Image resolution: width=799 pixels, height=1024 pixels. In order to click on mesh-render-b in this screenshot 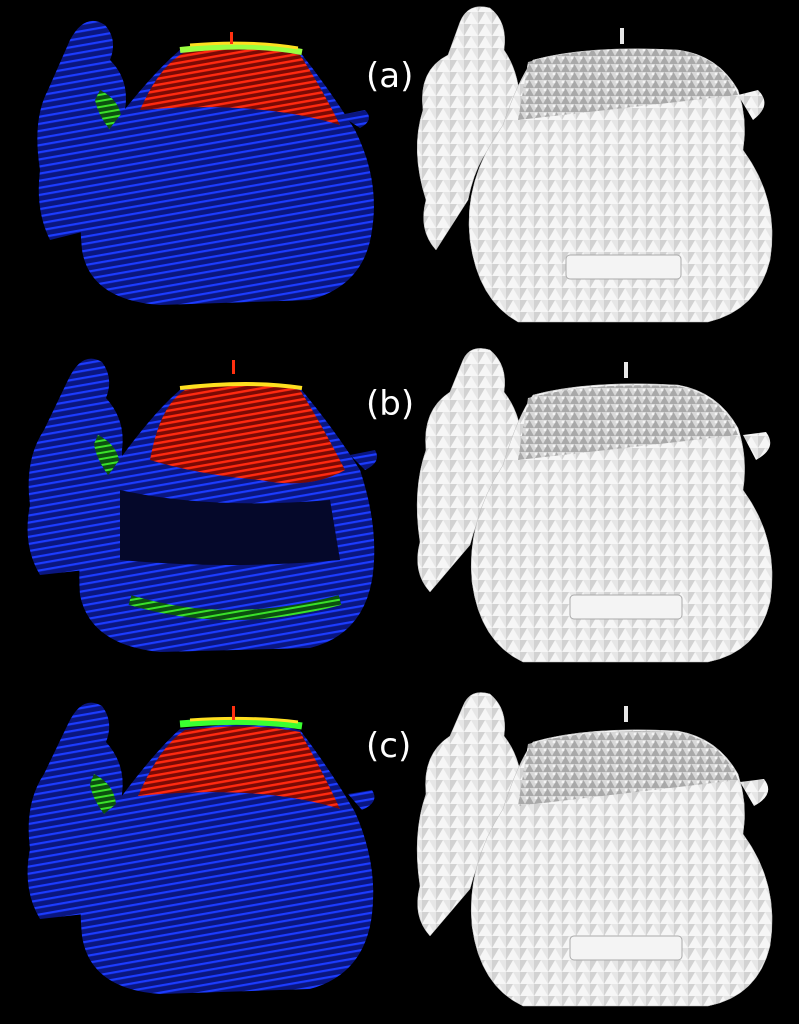, I will do `click(594, 505)`.